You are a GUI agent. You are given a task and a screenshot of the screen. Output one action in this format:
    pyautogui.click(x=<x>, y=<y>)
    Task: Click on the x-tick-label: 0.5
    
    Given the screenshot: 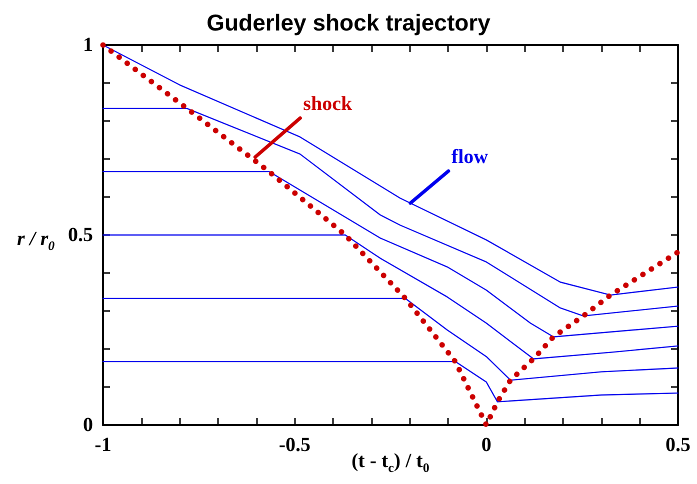 What is the action you would take?
    pyautogui.click(x=678, y=445)
    